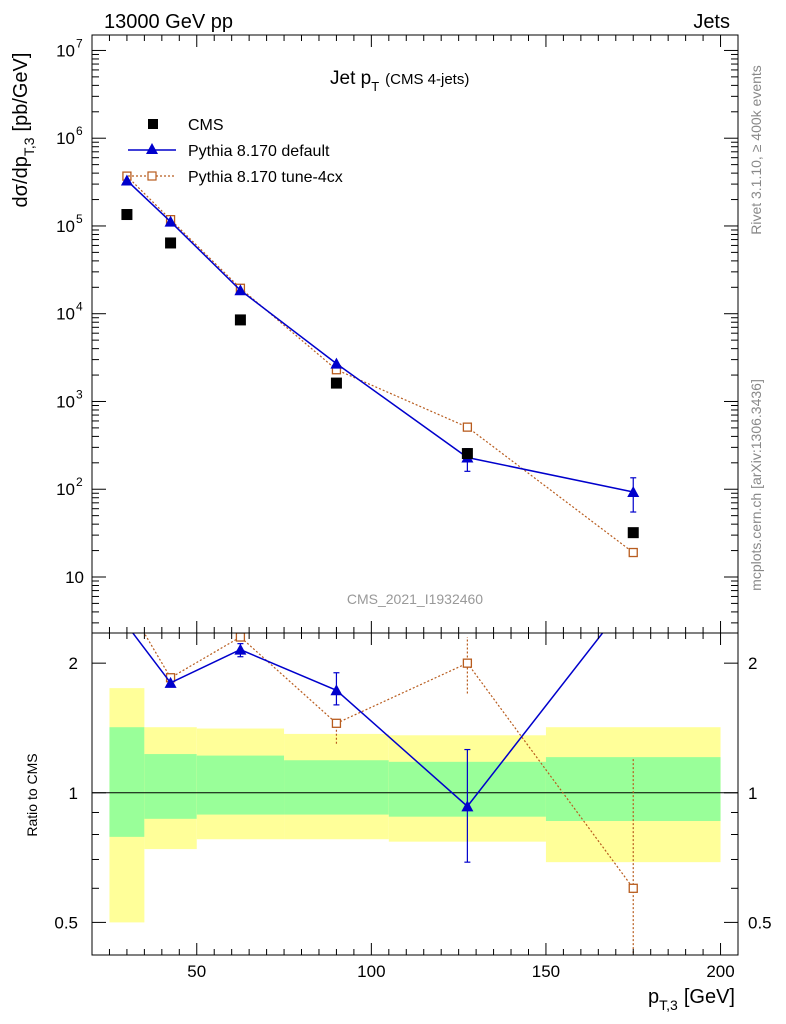  I want to click on x-axis-label-unit: [GeV], so click(709, 997).